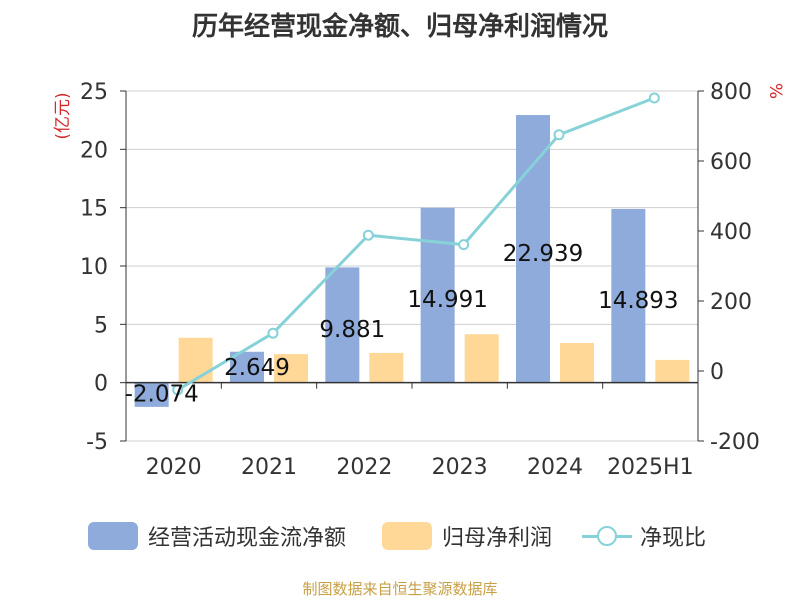 The image size is (800, 600). I want to click on bar-cash-data-label: -2.074, so click(162, 395).